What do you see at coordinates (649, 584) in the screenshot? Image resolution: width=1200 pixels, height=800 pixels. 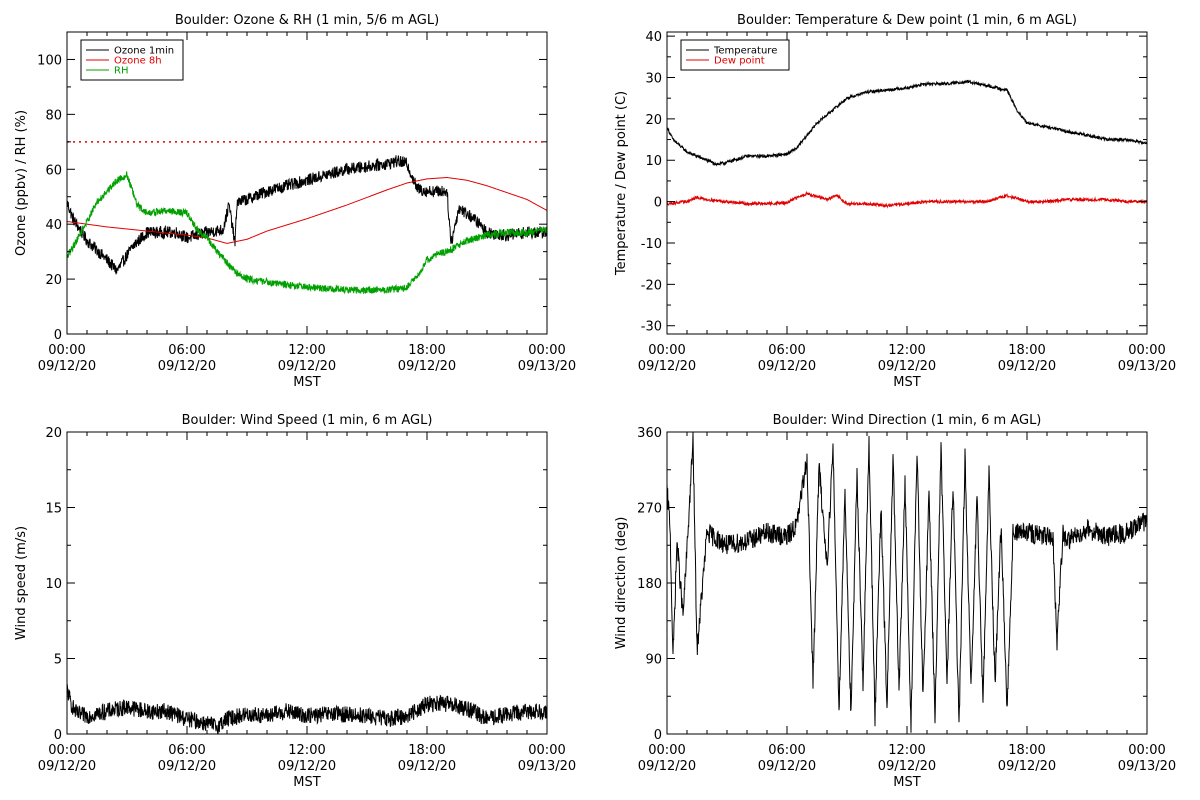 I see `y-tick-label: 180` at bounding box center [649, 584].